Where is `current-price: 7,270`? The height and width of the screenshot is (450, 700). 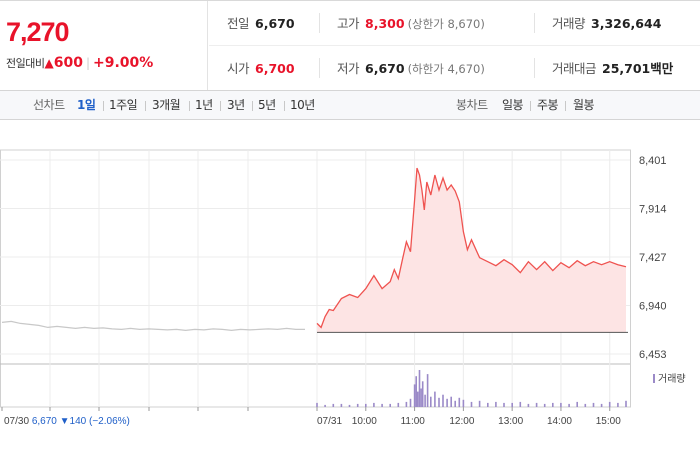
current-price: 7,270 is located at coordinates (38, 32).